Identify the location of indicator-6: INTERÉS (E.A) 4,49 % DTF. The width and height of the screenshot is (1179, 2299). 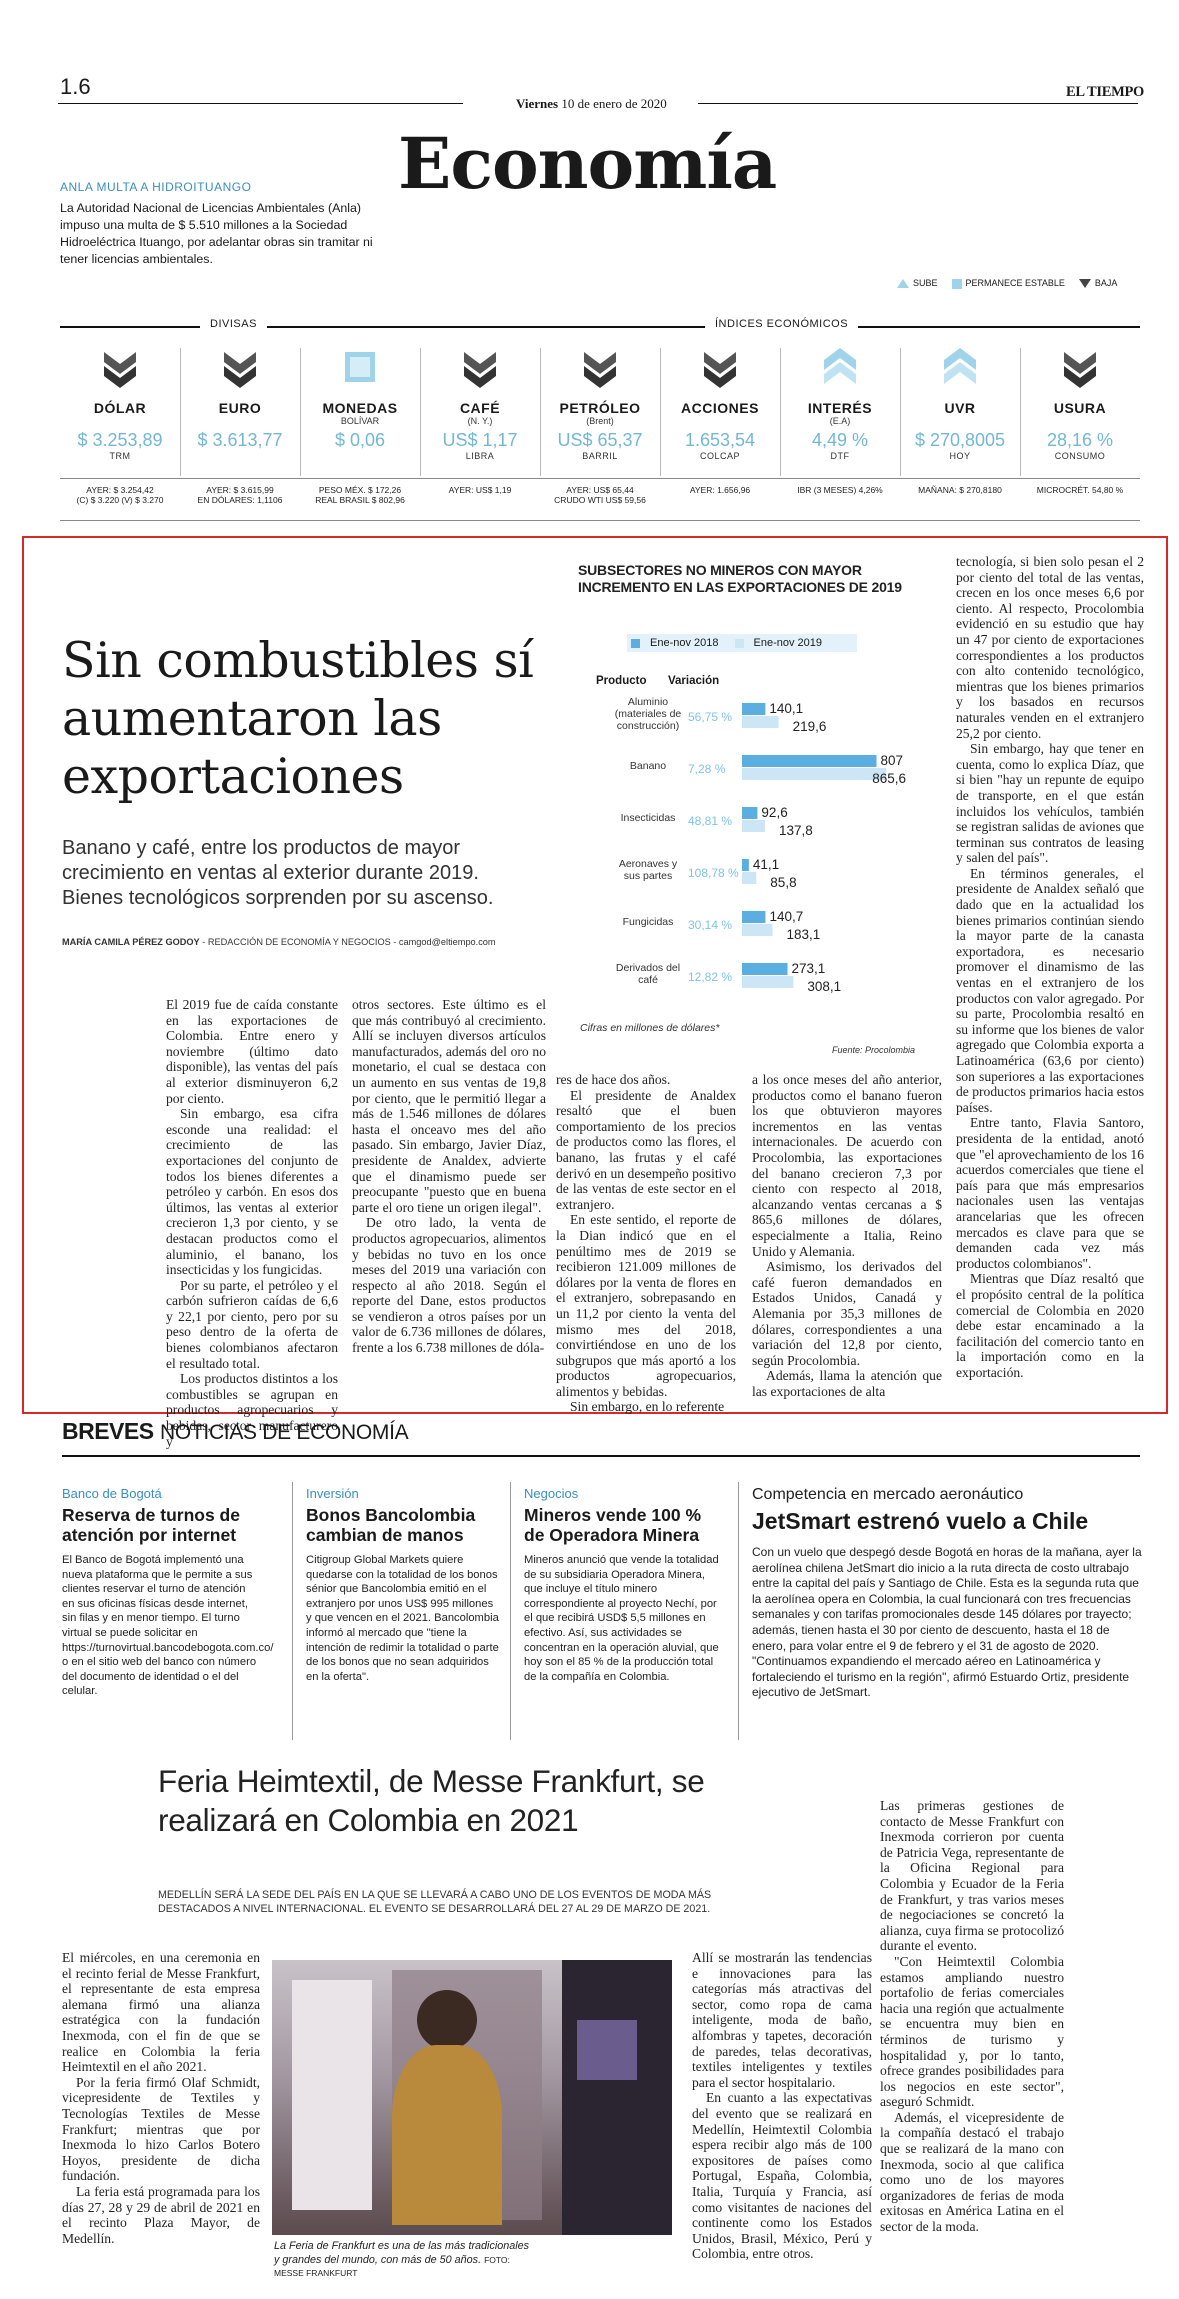
(840, 404).